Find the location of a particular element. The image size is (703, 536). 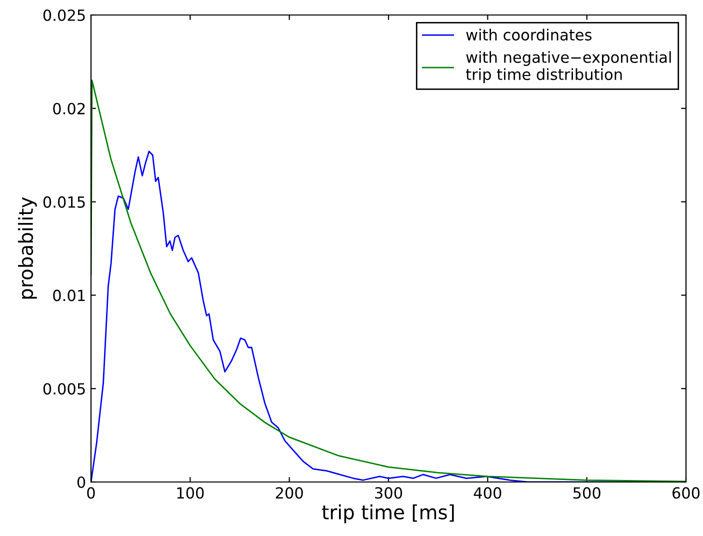

y-tick-label: 0.005 is located at coordinates (64, 389).